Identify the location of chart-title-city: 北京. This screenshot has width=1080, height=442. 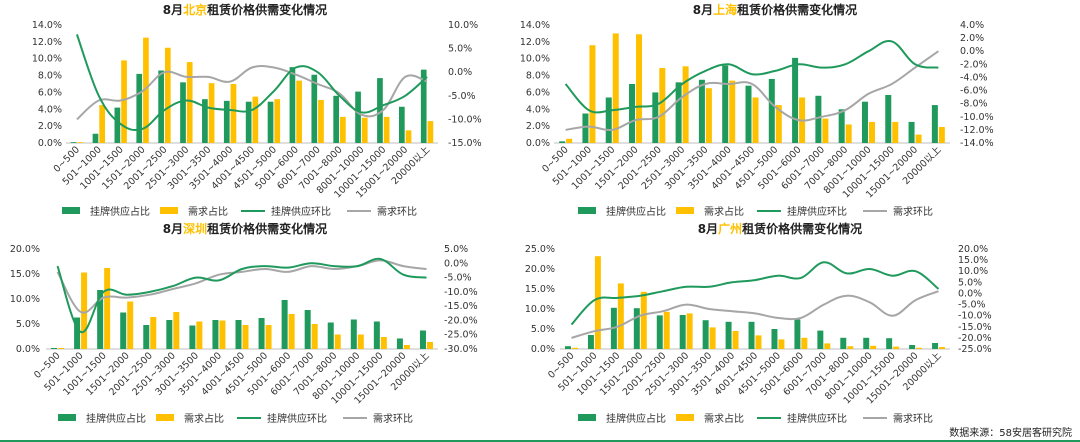
(195, 9).